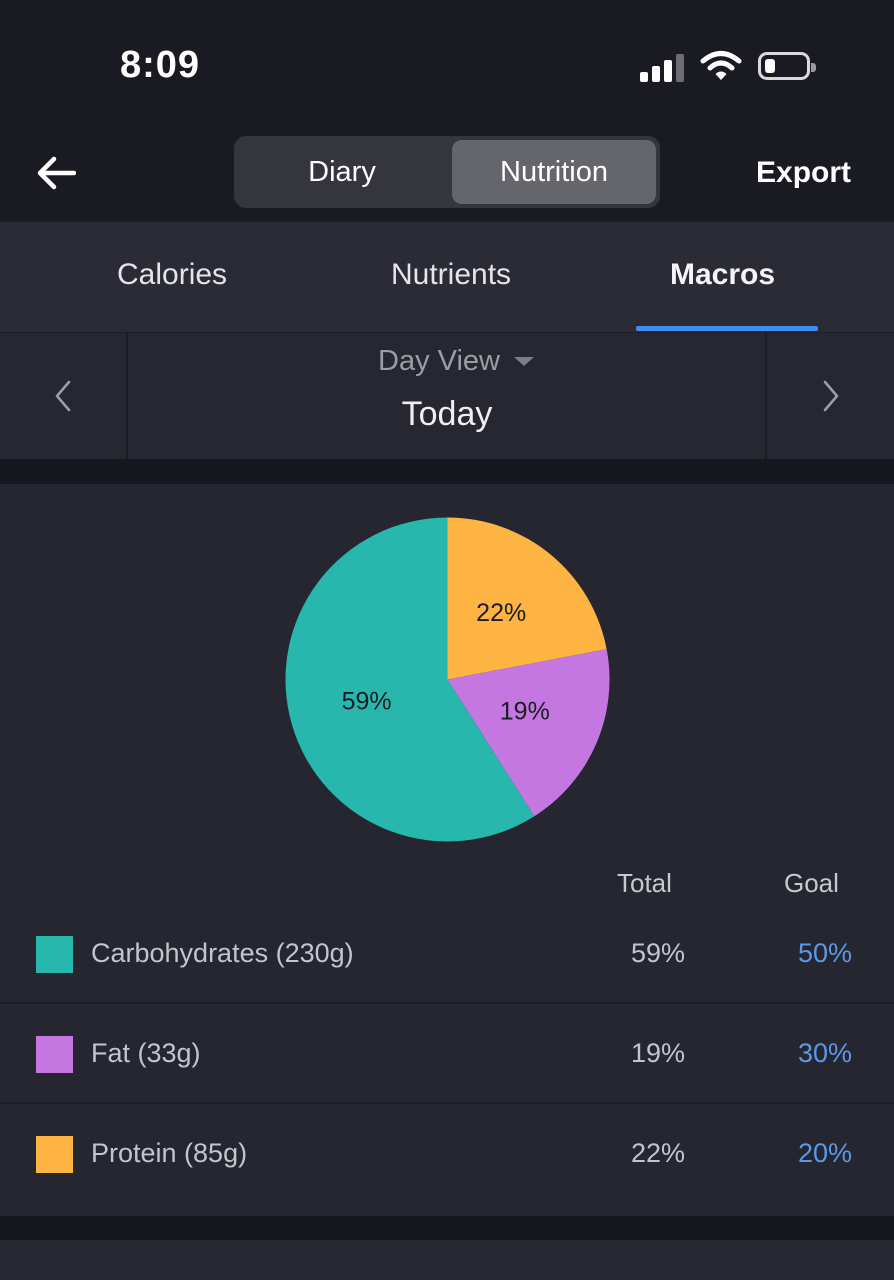 The height and width of the screenshot is (1280, 894). Describe the element at coordinates (825, 953) in the screenshot. I see `macro-goal: 50%` at that location.